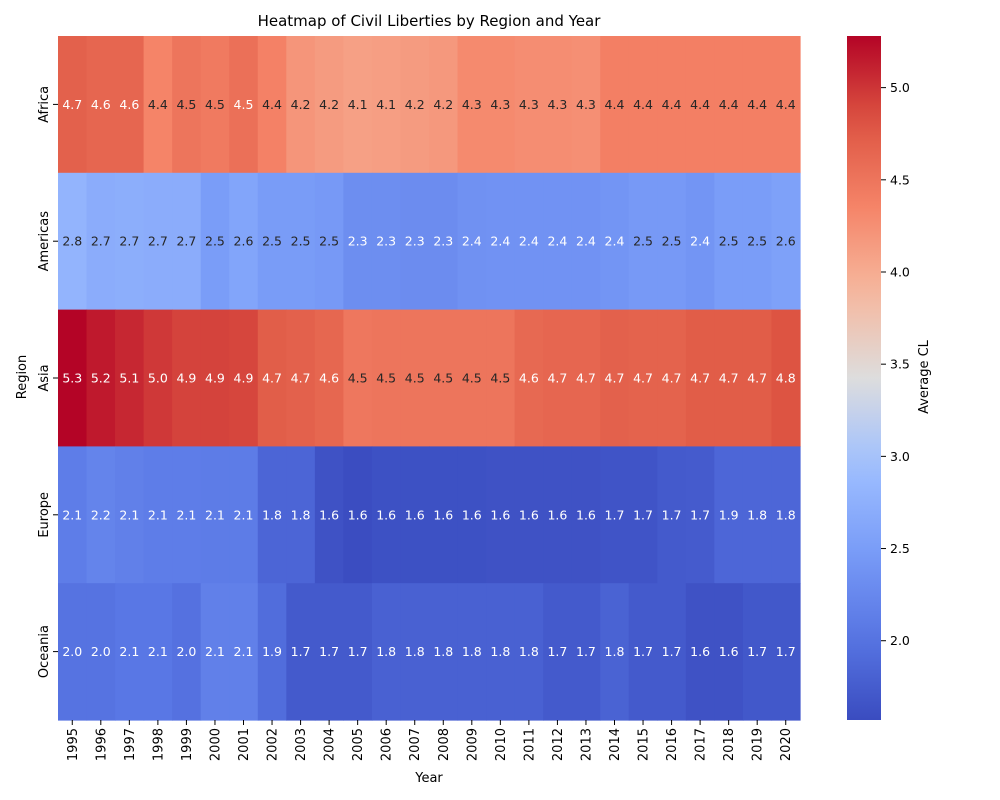 The height and width of the screenshot is (800, 1000). What do you see at coordinates (129, 104) in the screenshot?
I see `cell-value-label: 4.6` at bounding box center [129, 104].